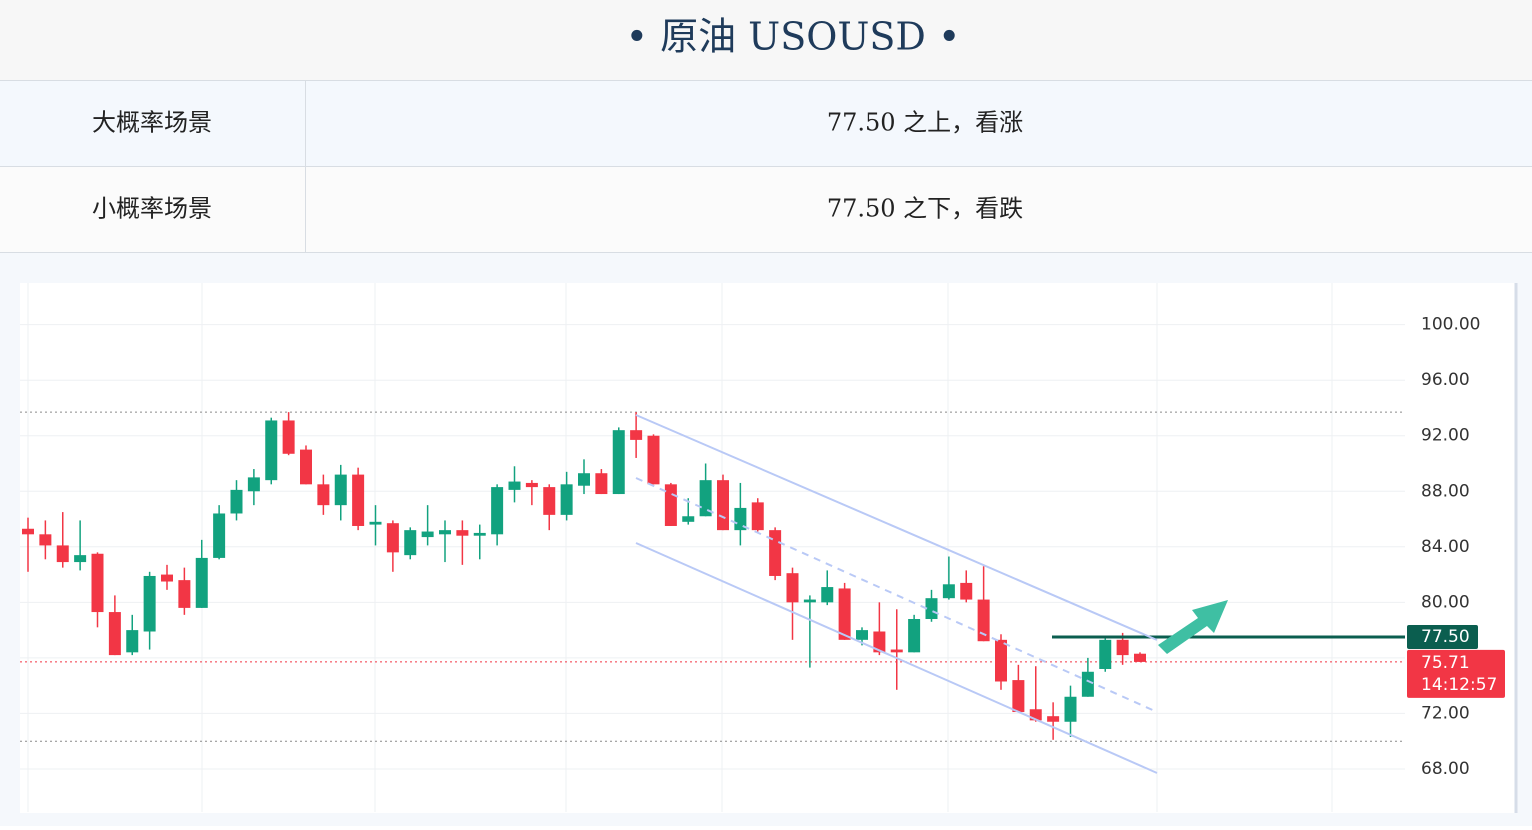 The image size is (1532, 830). What do you see at coordinates (1445, 663) in the screenshot?
I see `price-label: 75.71` at bounding box center [1445, 663].